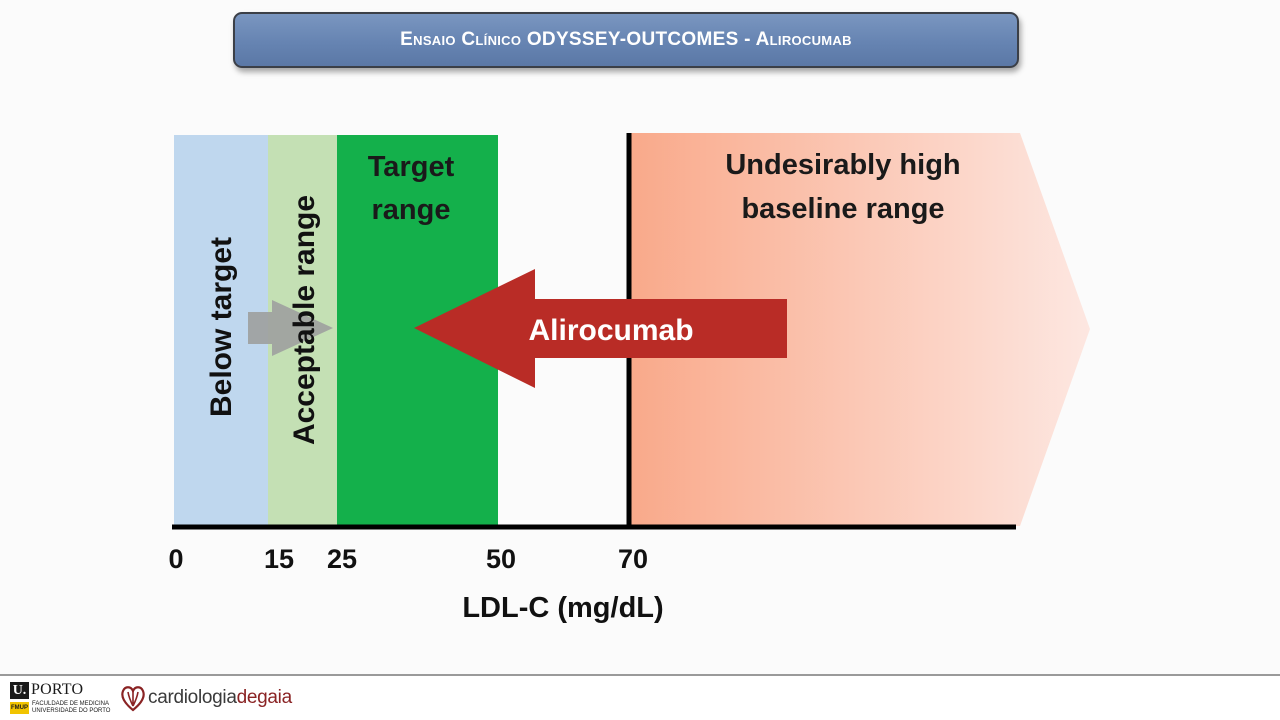 Image resolution: width=1280 pixels, height=720 pixels. What do you see at coordinates (610, 330) in the screenshot?
I see `alirocumab-label: Alirocumab` at bounding box center [610, 330].